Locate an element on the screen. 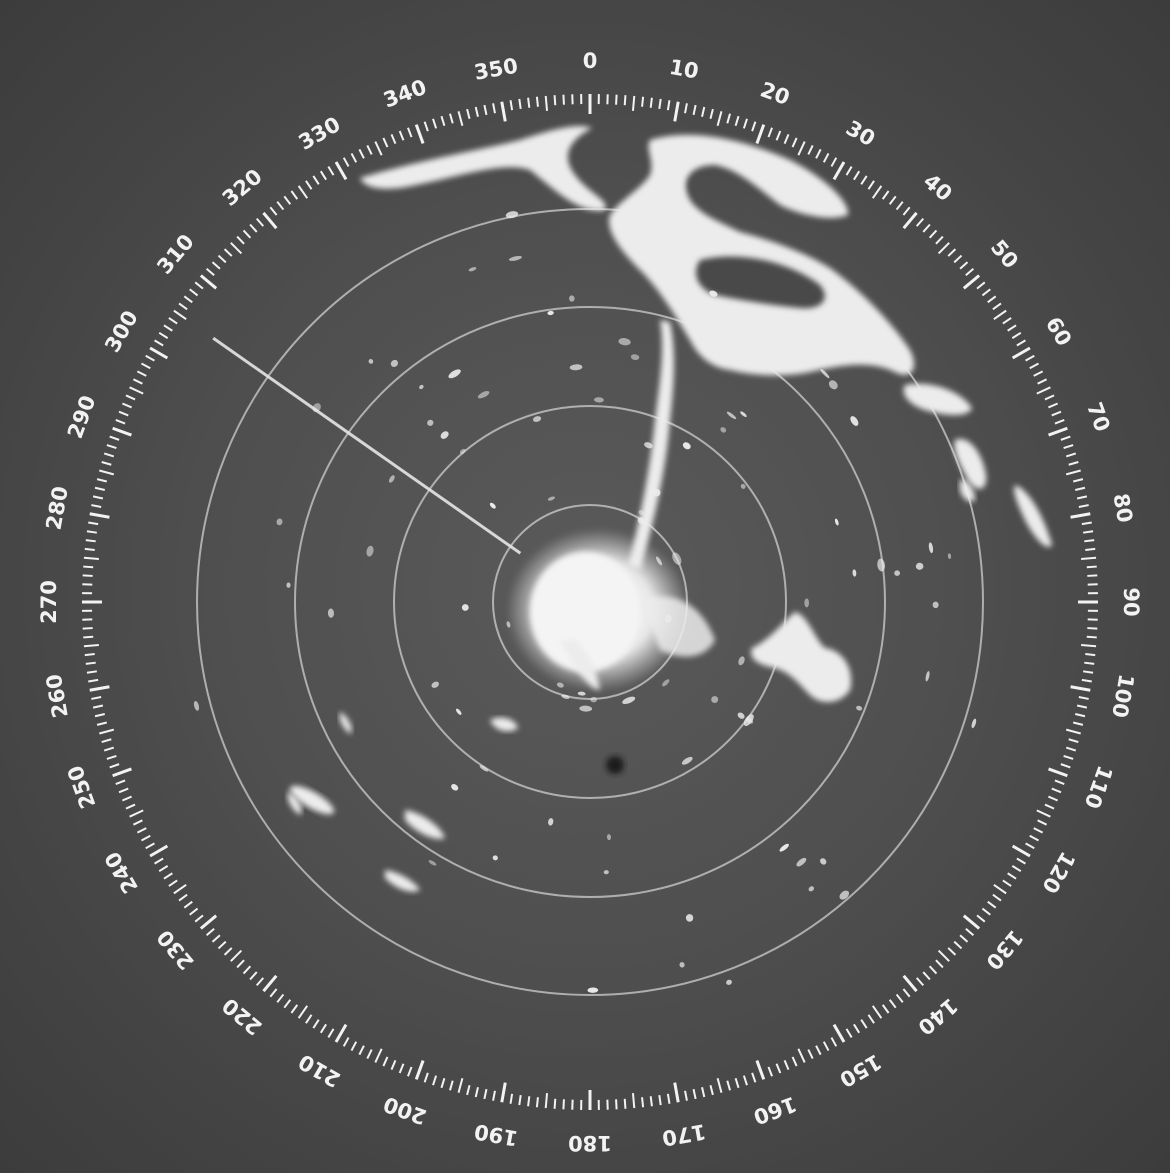  bearing-label-120: 120 is located at coordinates (1058, 873).